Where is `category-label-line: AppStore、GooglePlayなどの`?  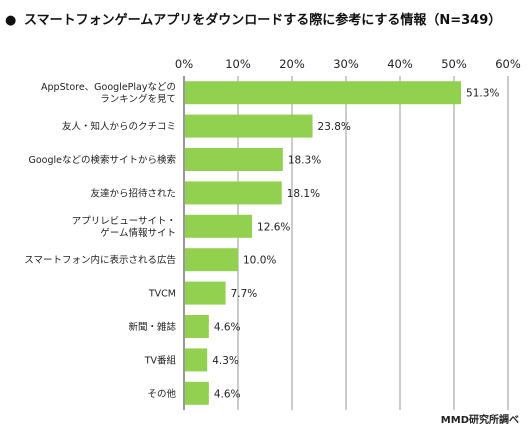 category-label-line: AppStore、GooglePlayなどの is located at coordinates (108, 87).